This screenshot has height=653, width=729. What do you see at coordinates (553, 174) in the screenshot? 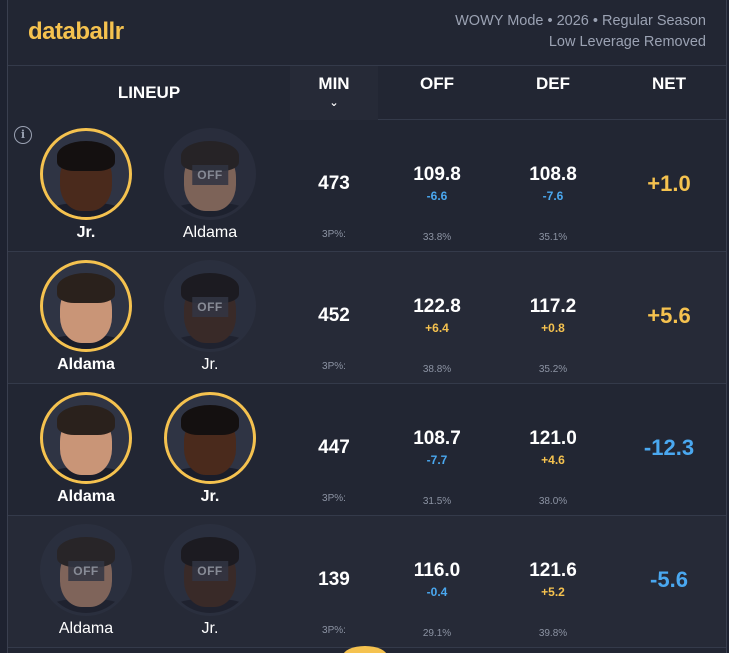
I see `defense-rating: 108.8` at bounding box center [553, 174].